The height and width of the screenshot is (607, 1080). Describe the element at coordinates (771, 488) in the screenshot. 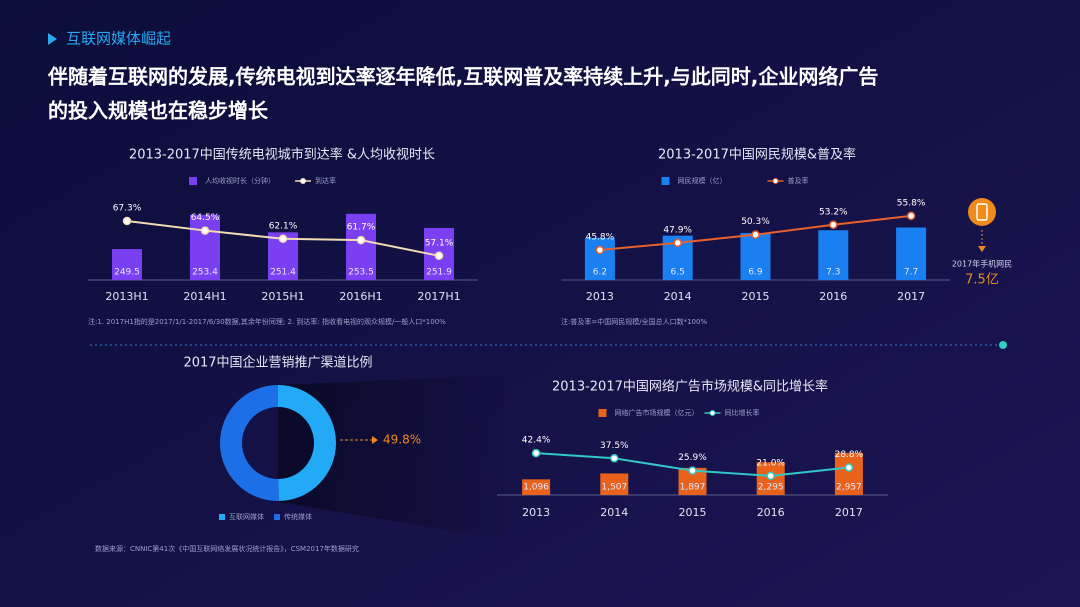

I see `data-label: 2,295` at that location.